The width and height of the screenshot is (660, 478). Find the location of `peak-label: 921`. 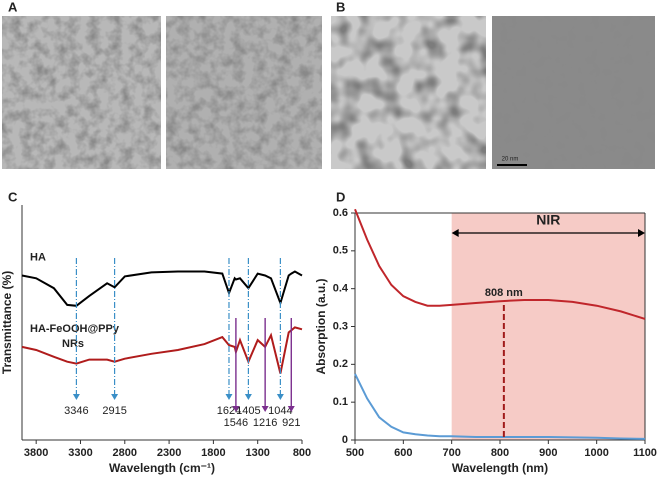

peak-label: 921 is located at coordinates (291, 423).